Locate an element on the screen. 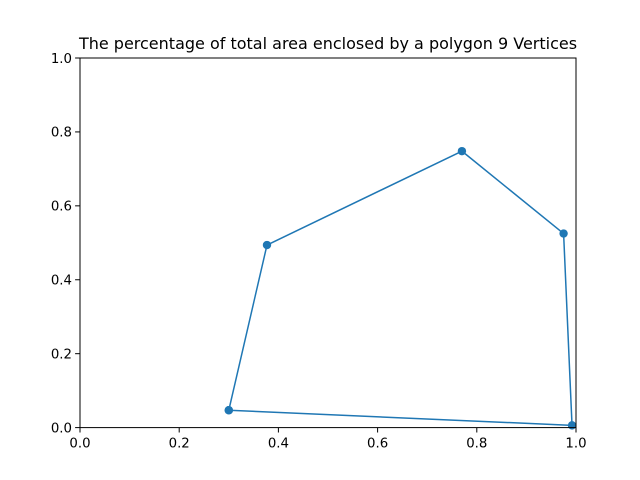  x-tick-label: 0.6 is located at coordinates (377, 444).